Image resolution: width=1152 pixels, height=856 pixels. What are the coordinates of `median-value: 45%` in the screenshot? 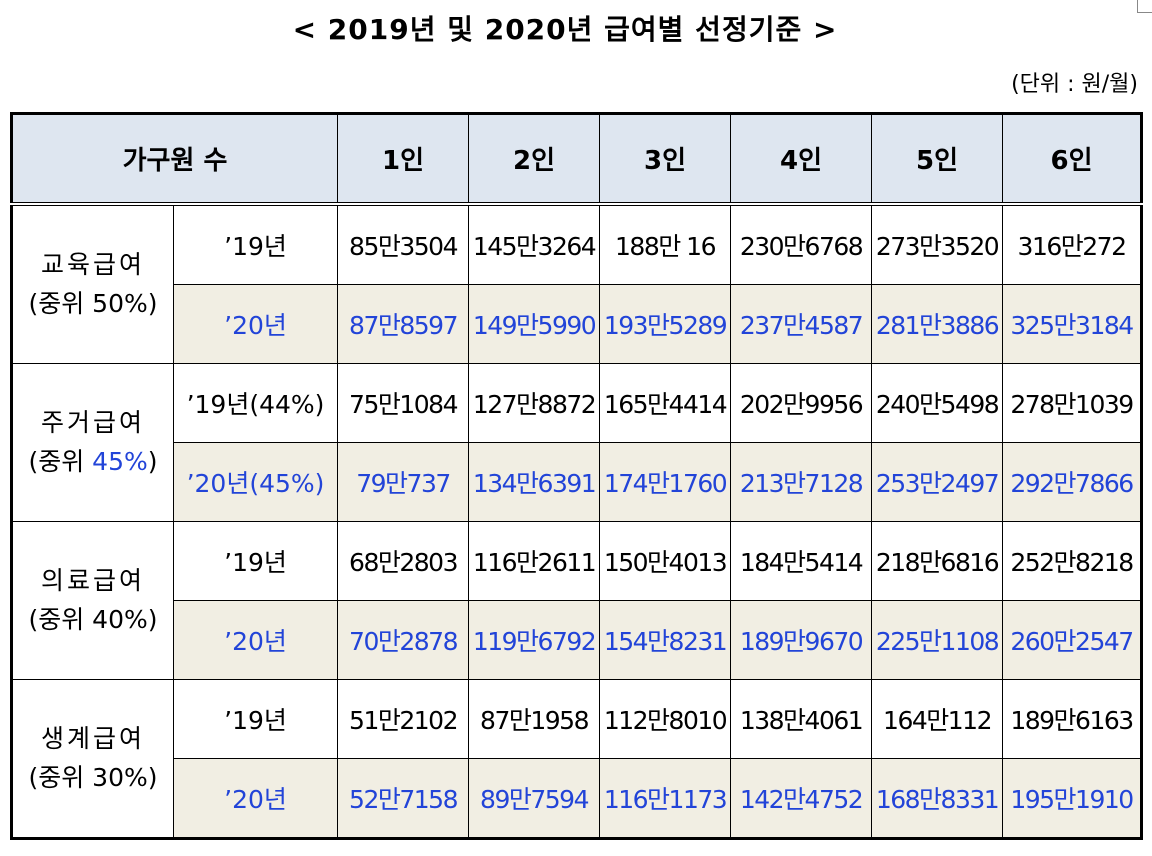 It's located at (120, 461).